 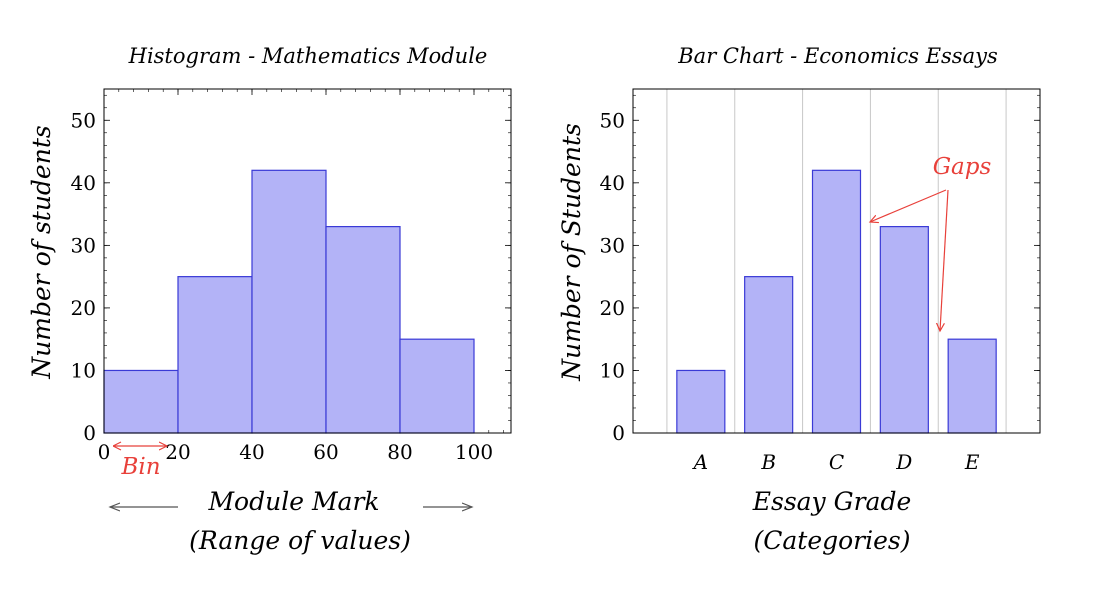 What do you see at coordinates (308, 56) in the screenshot?
I see `histogram-title: Histogram - Mathematics Module` at bounding box center [308, 56].